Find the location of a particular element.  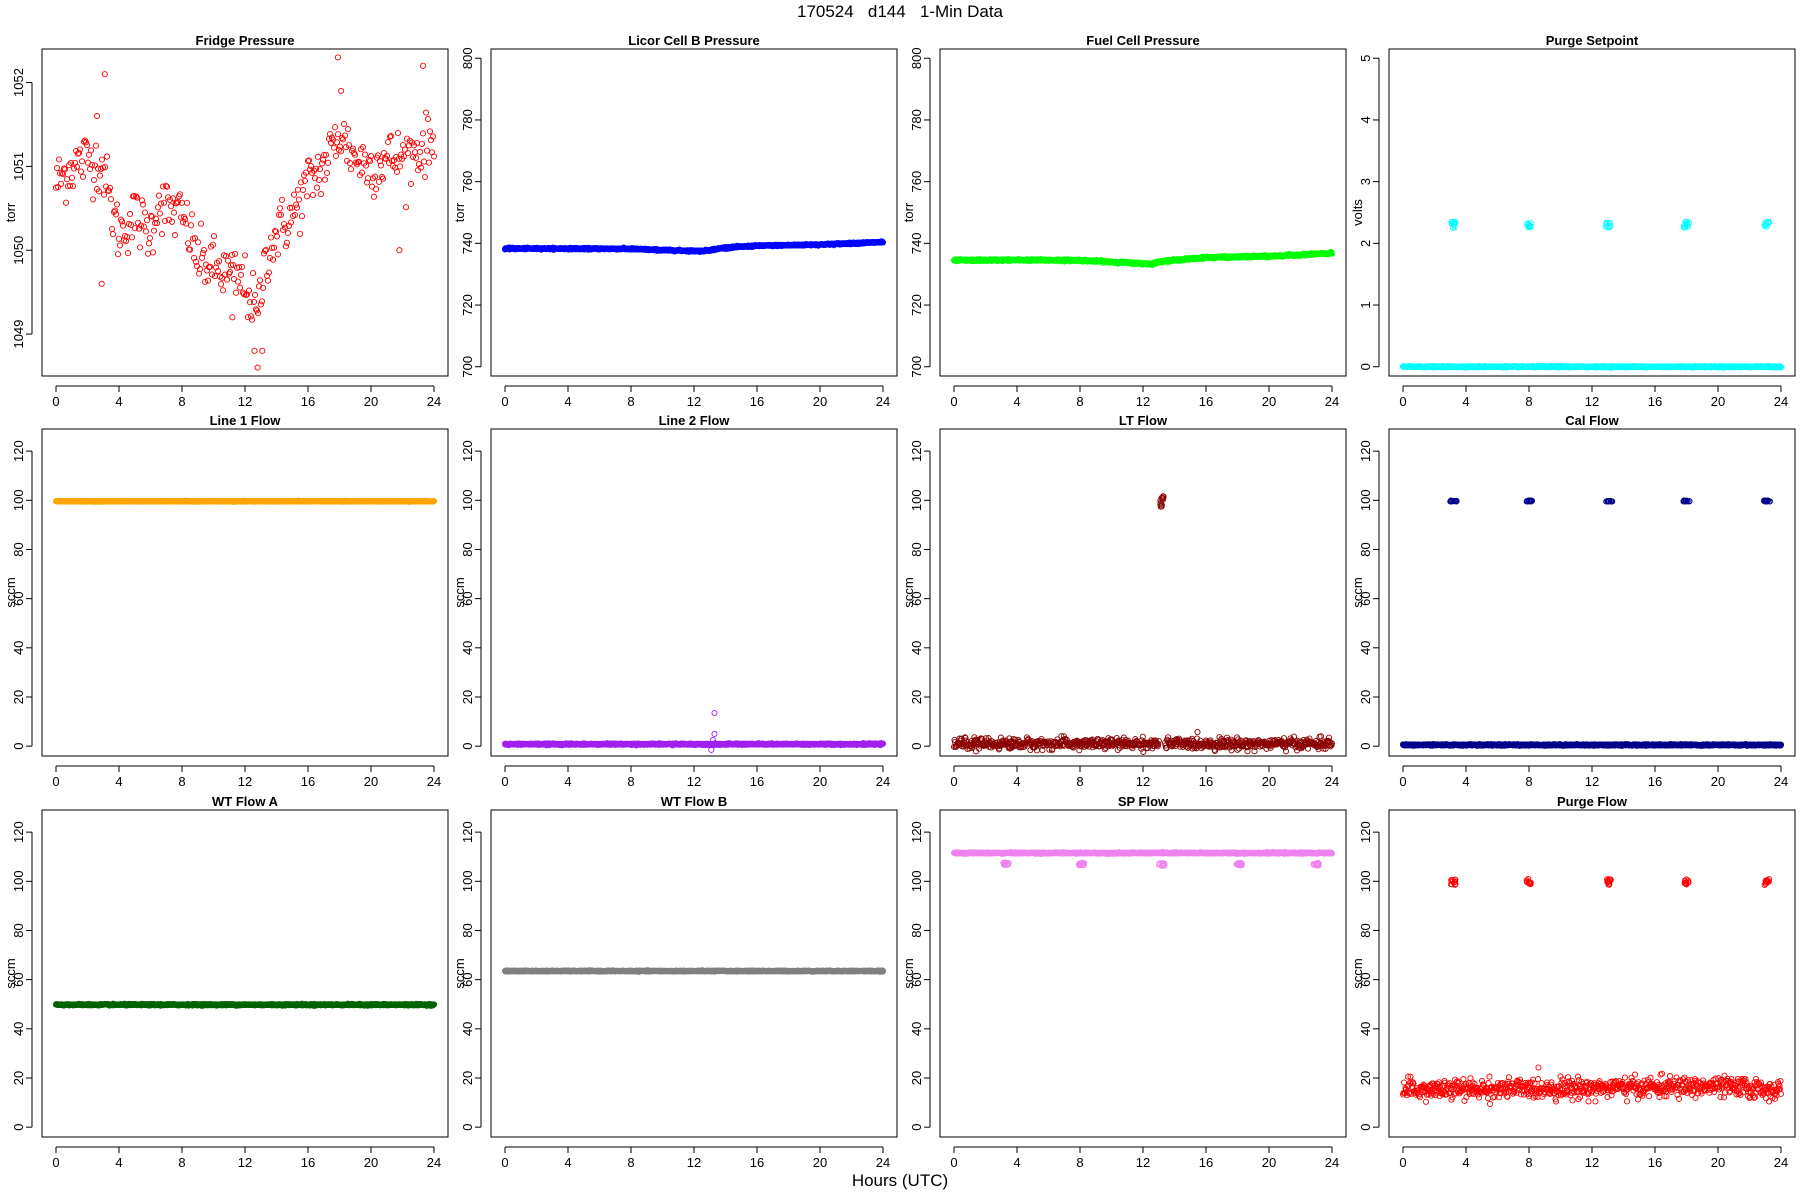

panel-title: Fridge Pressure is located at coordinates (245, 40).